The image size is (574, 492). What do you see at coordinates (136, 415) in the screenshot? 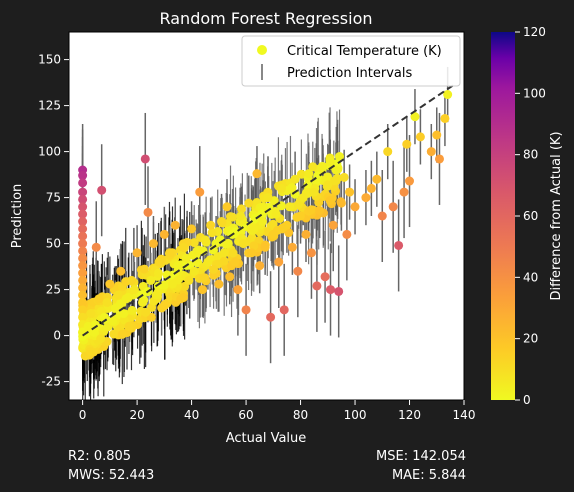
I see `x-tick-label: 20` at bounding box center [136, 415].